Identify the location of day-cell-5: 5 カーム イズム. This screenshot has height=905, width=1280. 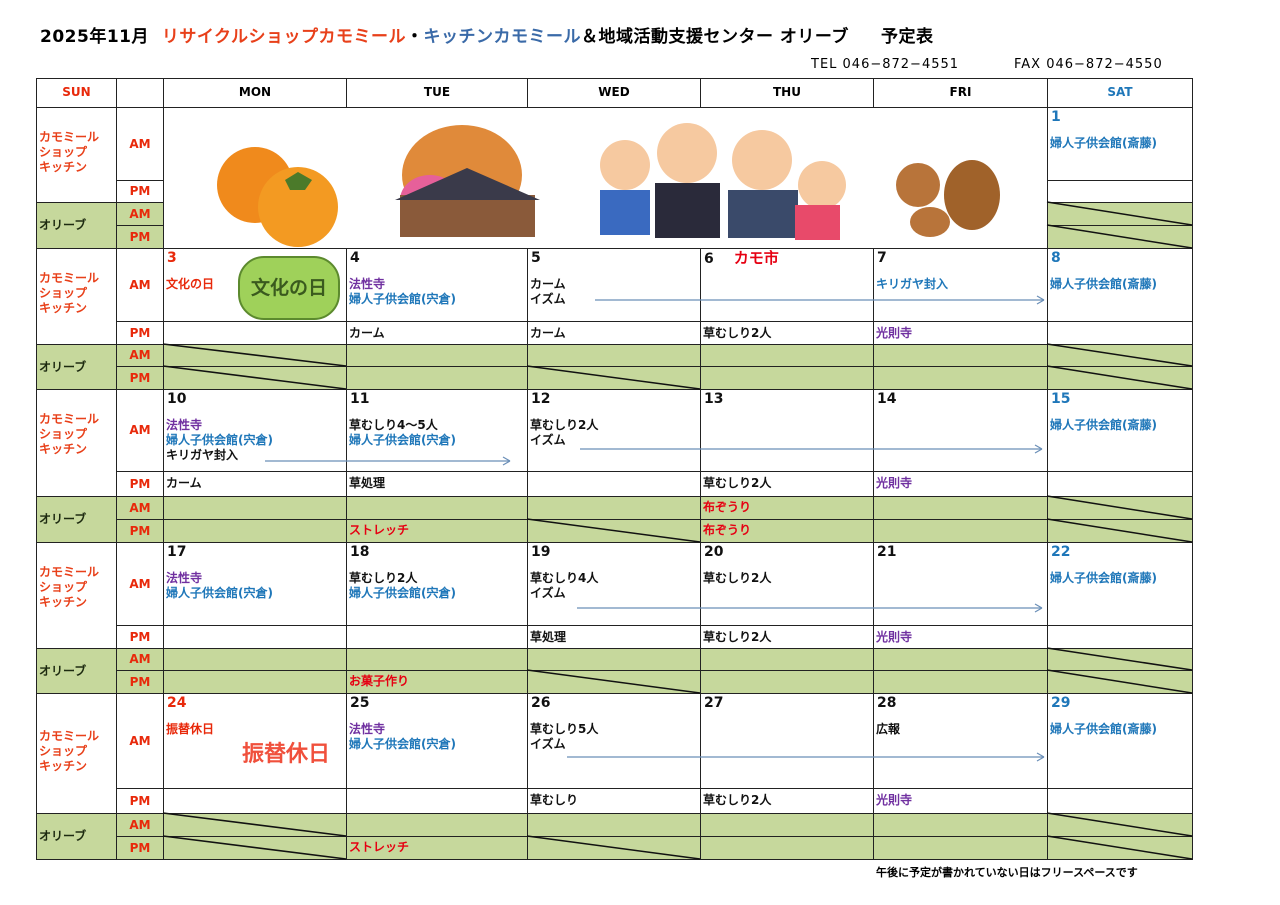
(614, 285).